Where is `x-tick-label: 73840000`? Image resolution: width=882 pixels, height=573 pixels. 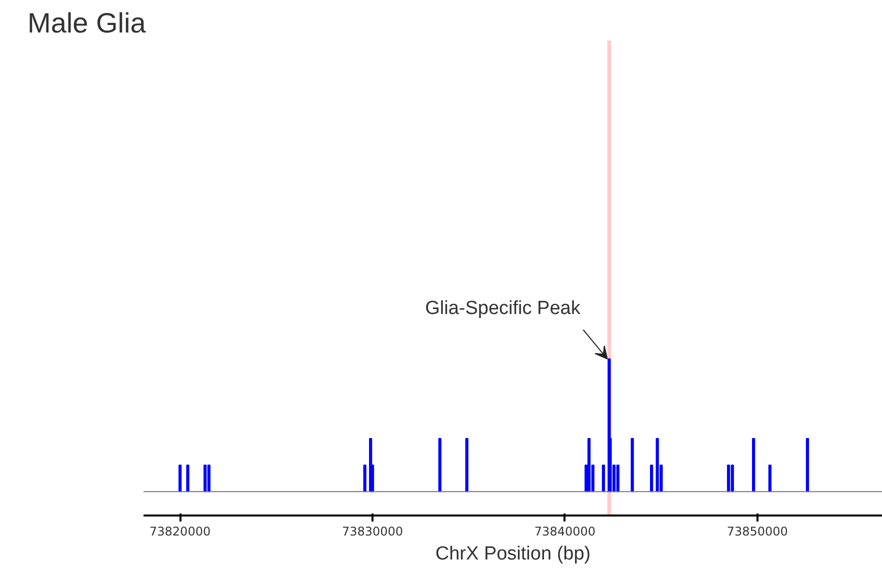 x-tick-label: 73840000 is located at coordinates (565, 531).